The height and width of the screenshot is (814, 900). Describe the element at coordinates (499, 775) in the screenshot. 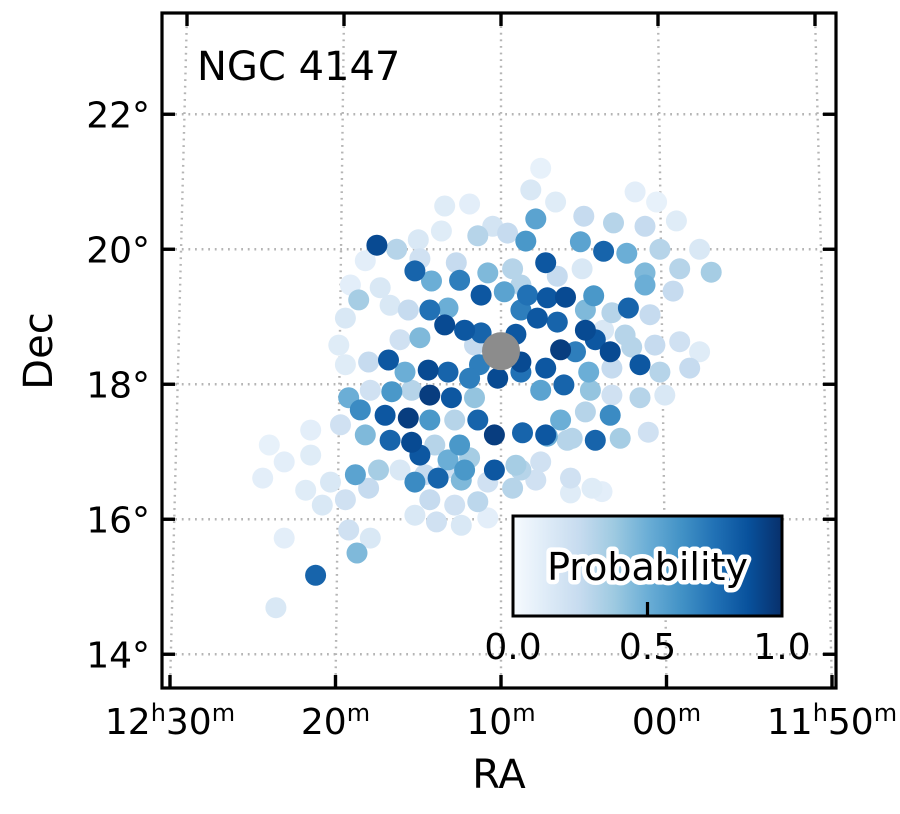

I see `x-axis-label: RA` at that location.